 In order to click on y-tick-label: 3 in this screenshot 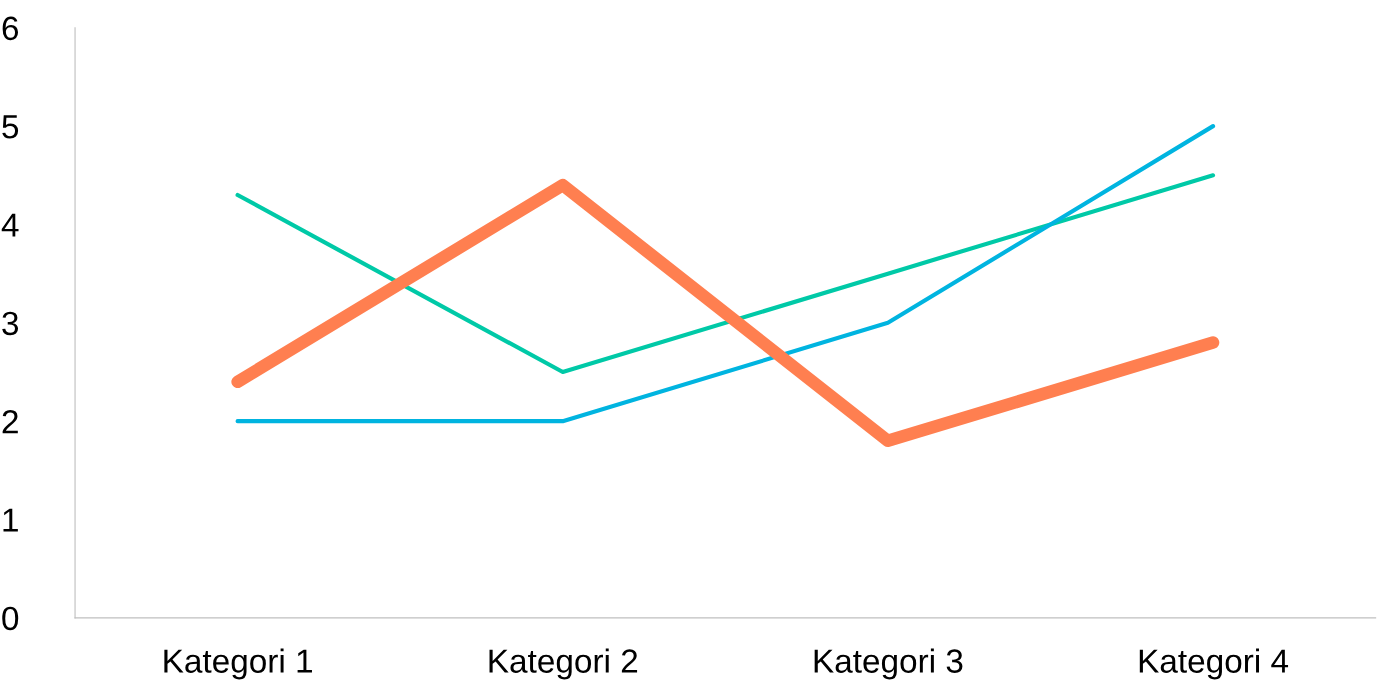, I will do `click(10, 323)`.